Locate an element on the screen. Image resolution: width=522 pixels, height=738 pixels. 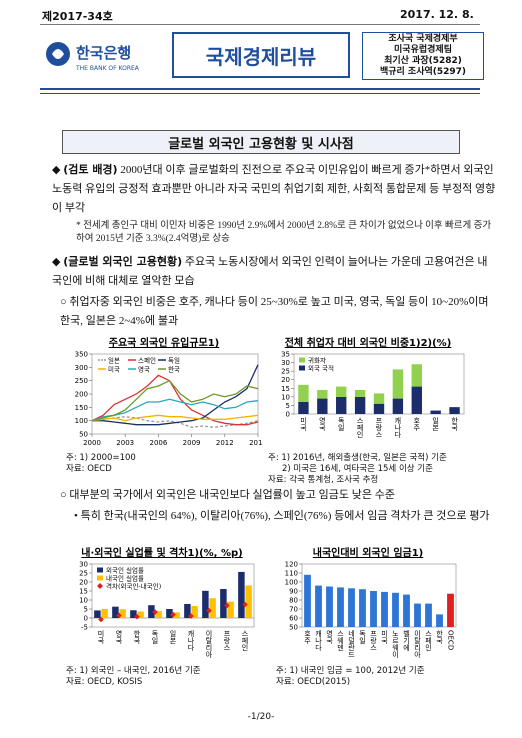
y-tick-label: 10 is located at coordinates (285, 397).